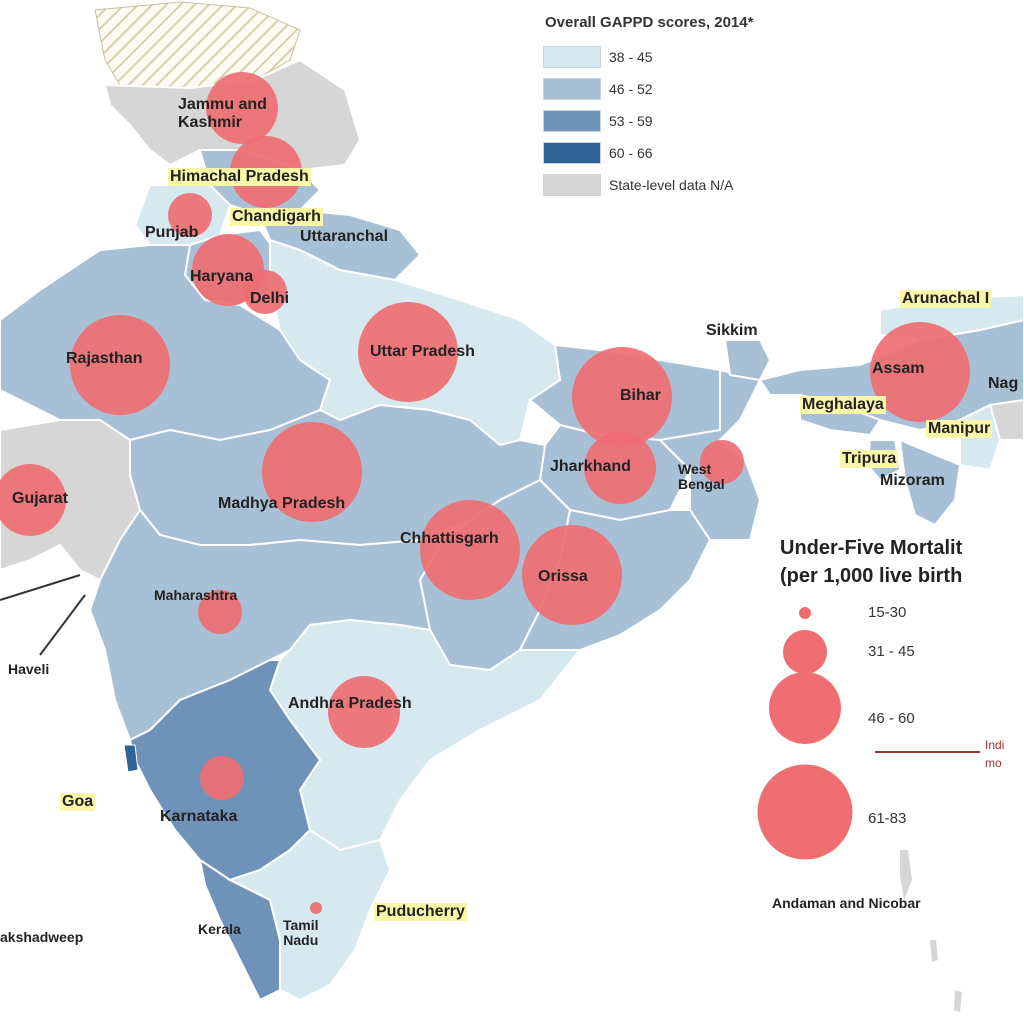 This screenshot has height=1024, width=1024. I want to click on label-uttar-pradesh: Uttar Pradesh, so click(422, 351).